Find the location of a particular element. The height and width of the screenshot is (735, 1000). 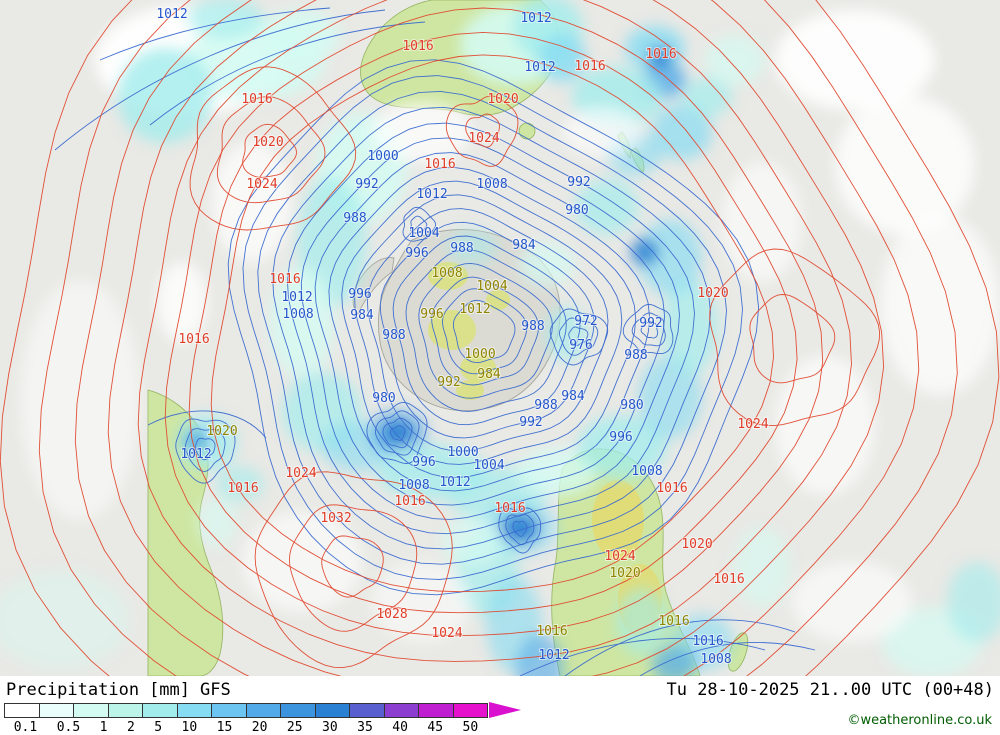

legend-arrow-icon is located at coordinates (505, 710).